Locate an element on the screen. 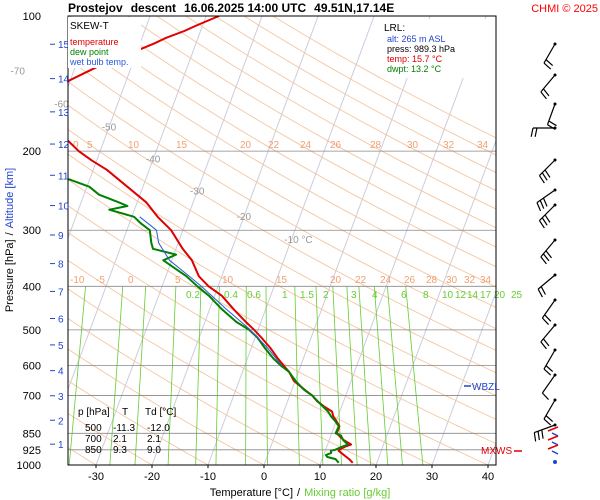  mixing-ratio-label: 14 is located at coordinates (473, 295).